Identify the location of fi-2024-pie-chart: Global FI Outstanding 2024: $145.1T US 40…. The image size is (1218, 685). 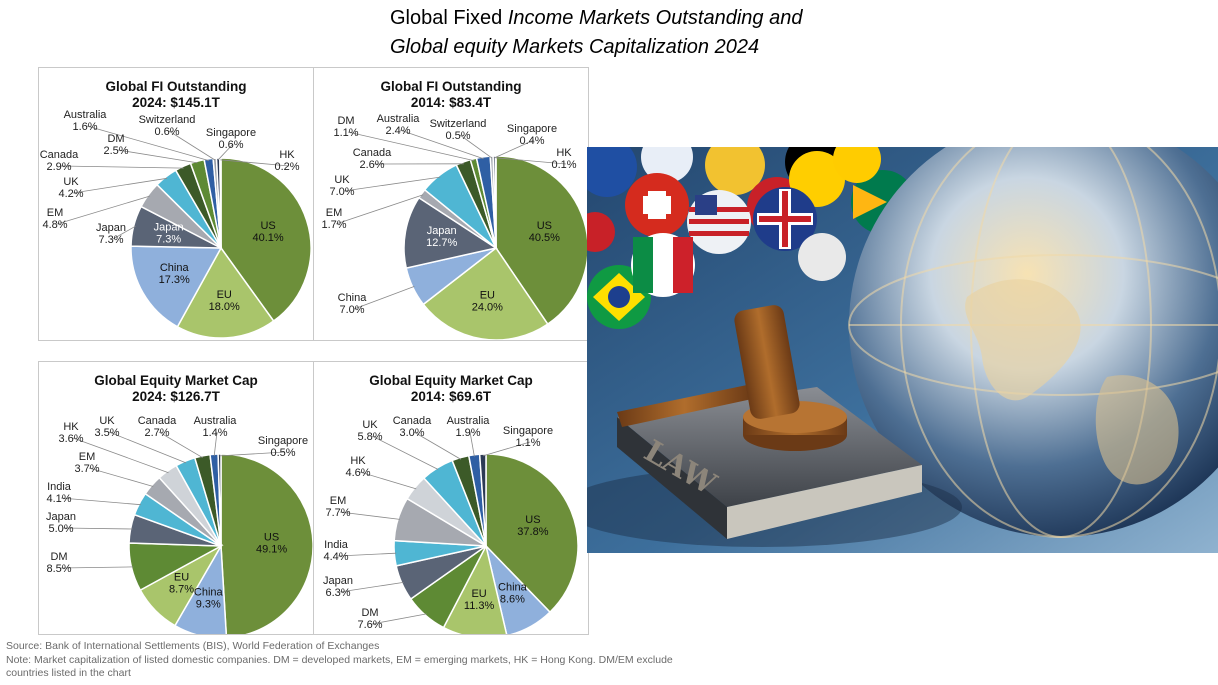
(176, 204).